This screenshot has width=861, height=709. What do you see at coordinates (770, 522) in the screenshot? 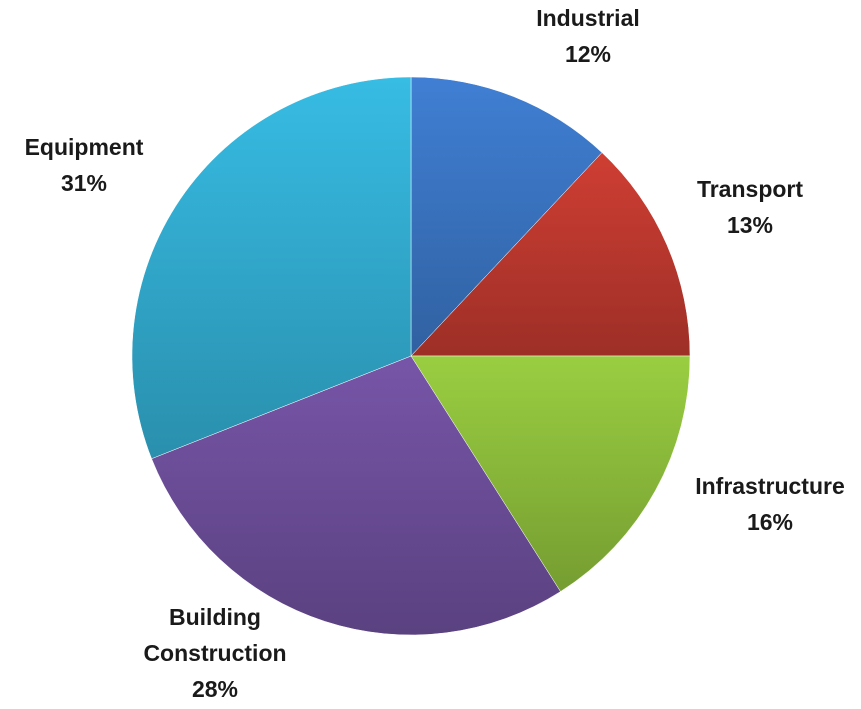
I see `slice-label-percent: 16%` at bounding box center [770, 522].